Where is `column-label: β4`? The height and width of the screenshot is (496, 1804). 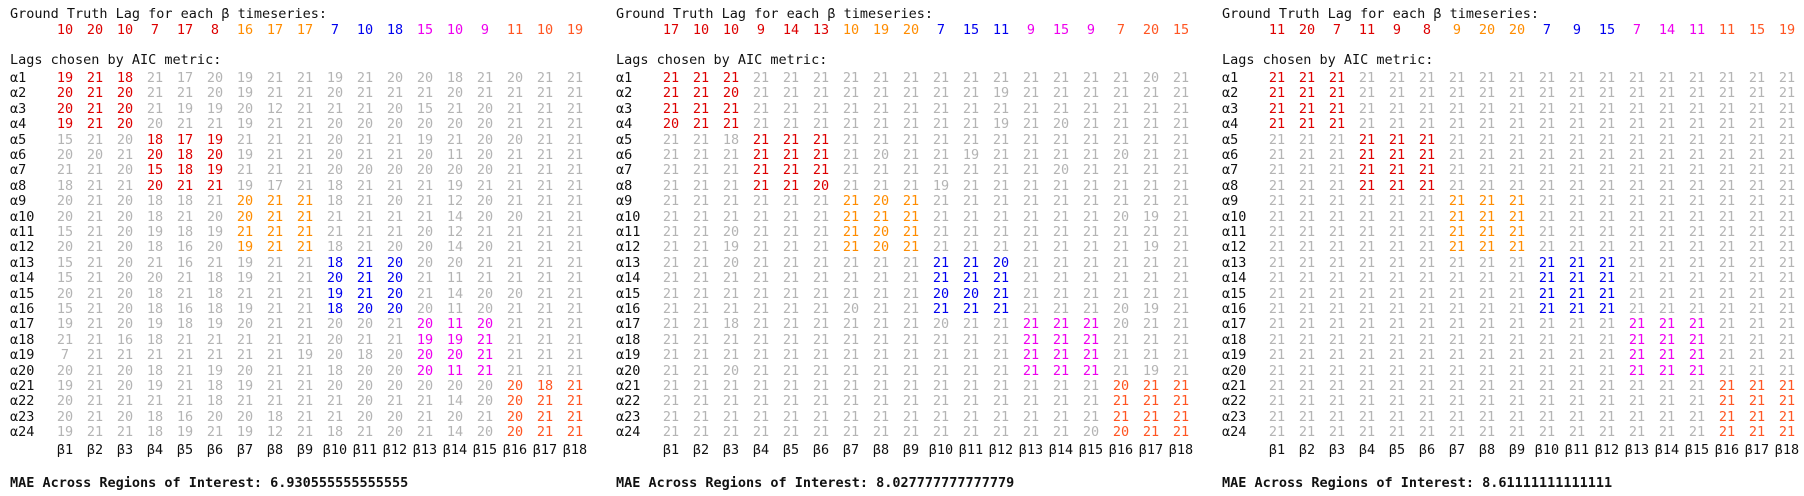 column-label: β4 is located at coordinates (155, 449).